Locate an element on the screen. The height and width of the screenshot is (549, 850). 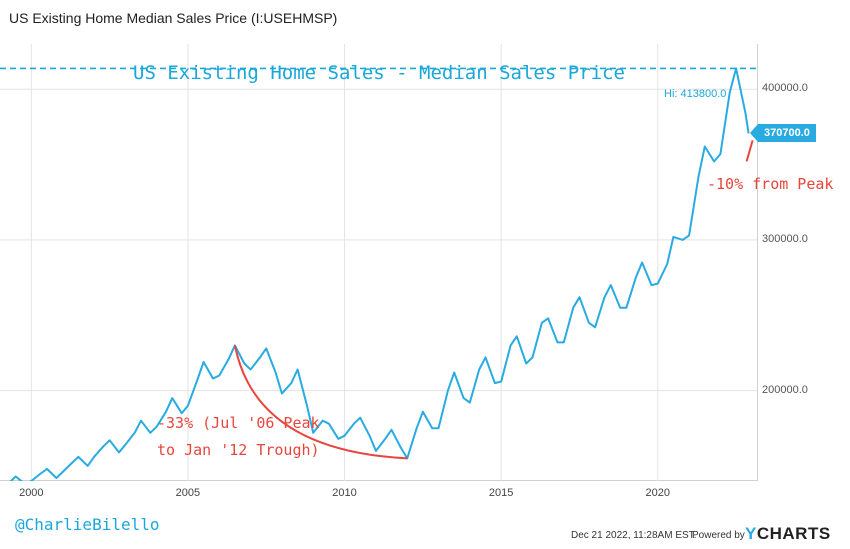
x-tick-label-2005: 2005 is located at coordinates (188, 493).